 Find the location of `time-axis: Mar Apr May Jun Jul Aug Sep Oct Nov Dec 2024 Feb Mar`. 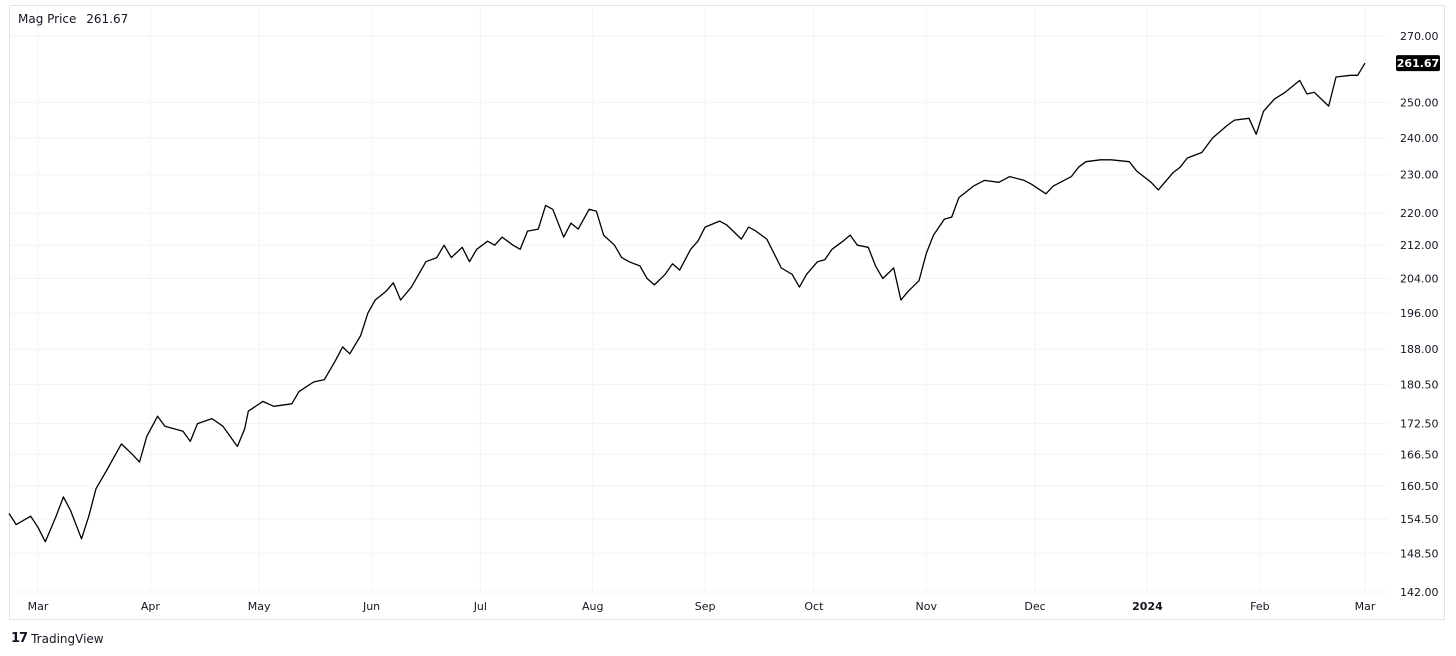

time-axis: Mar Apr May Jun Jul Aug Sep Oct Nov Dec 2024 Feb Mar is located at coordinates (702, 606).